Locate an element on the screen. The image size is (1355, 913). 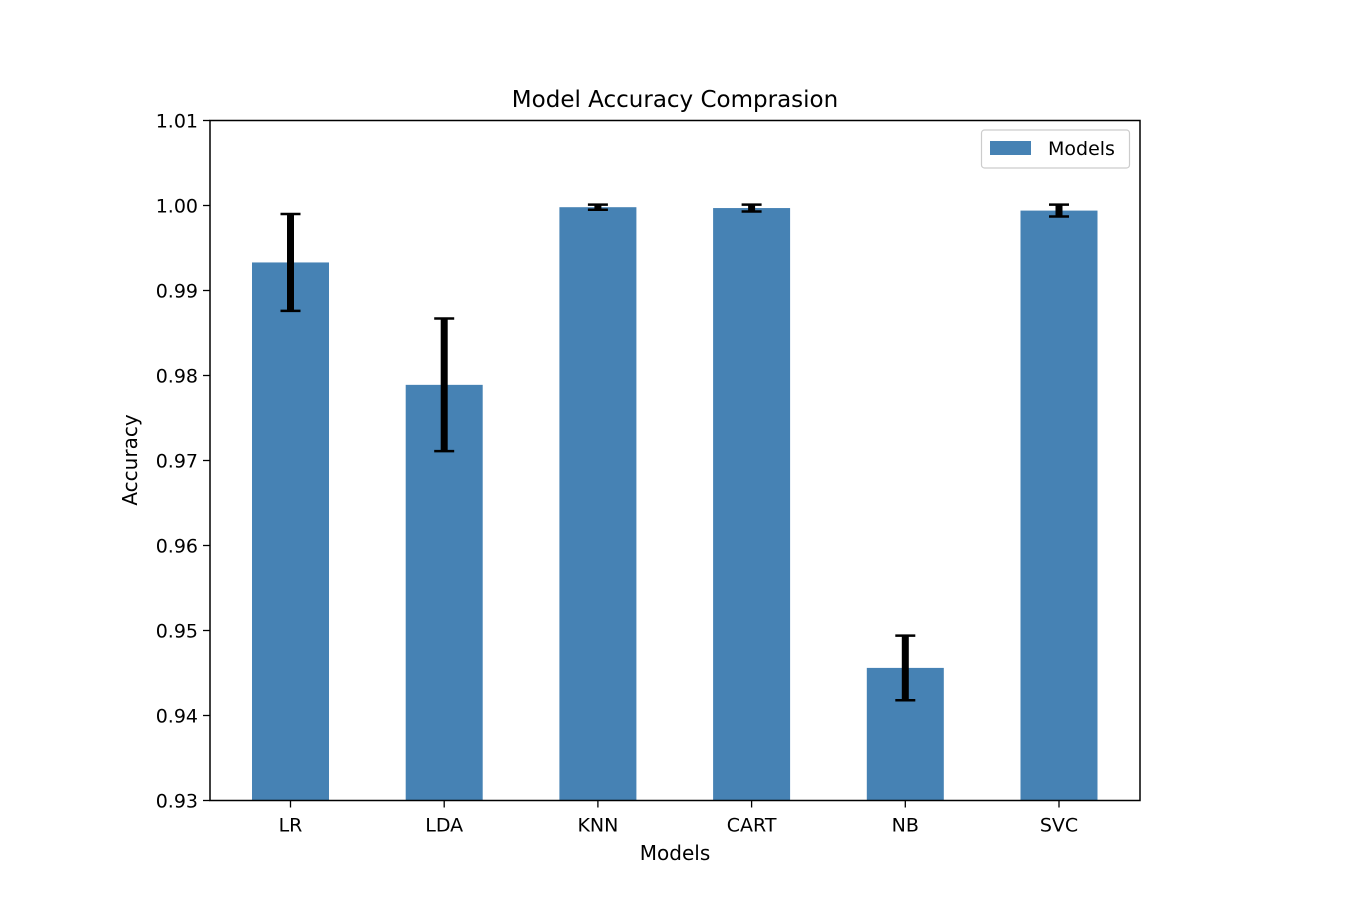
y-tick-label-5: 0.98 is located at coordinates (177, 377).